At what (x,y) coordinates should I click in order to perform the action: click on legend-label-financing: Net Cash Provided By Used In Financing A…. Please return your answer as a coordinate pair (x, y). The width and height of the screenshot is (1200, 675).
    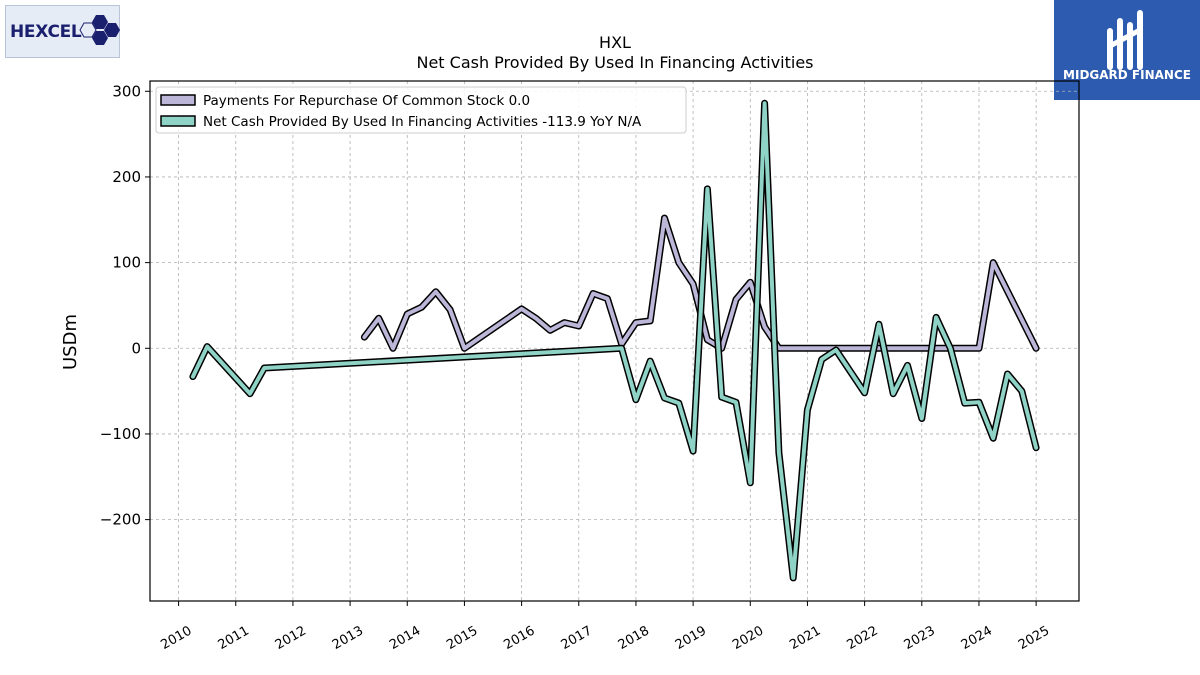
    Looking at the image, I should click on (422, 122).